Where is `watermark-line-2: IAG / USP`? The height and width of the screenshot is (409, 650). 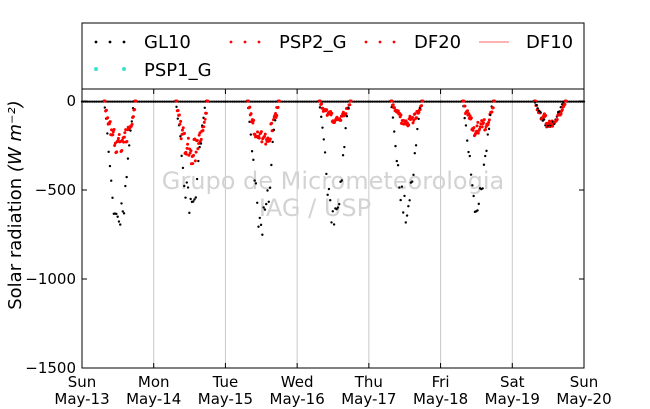
watermark-line-2: IAG / USP is located at coordinates (315, 208).